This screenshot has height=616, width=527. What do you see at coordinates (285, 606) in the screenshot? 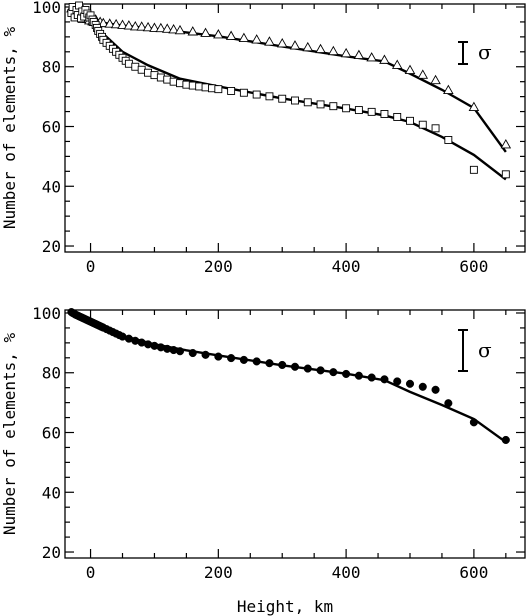
I see `x-axis-title: Height, km` at bounding box center [285, 606].